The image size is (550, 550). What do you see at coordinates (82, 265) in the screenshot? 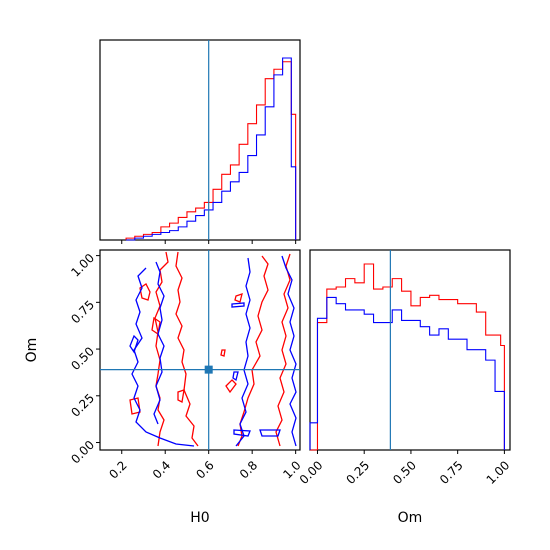
I see `panel-2d-ytick-label: 1.00` at bounding box center [82, 265].